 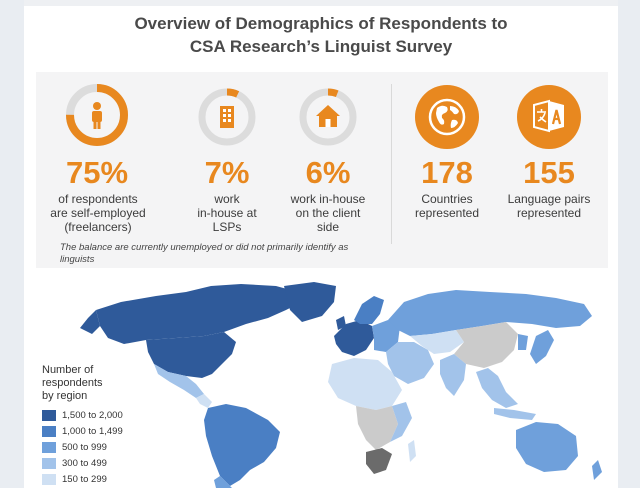 I want to click on globe-icon, so click(x=447, y=117).